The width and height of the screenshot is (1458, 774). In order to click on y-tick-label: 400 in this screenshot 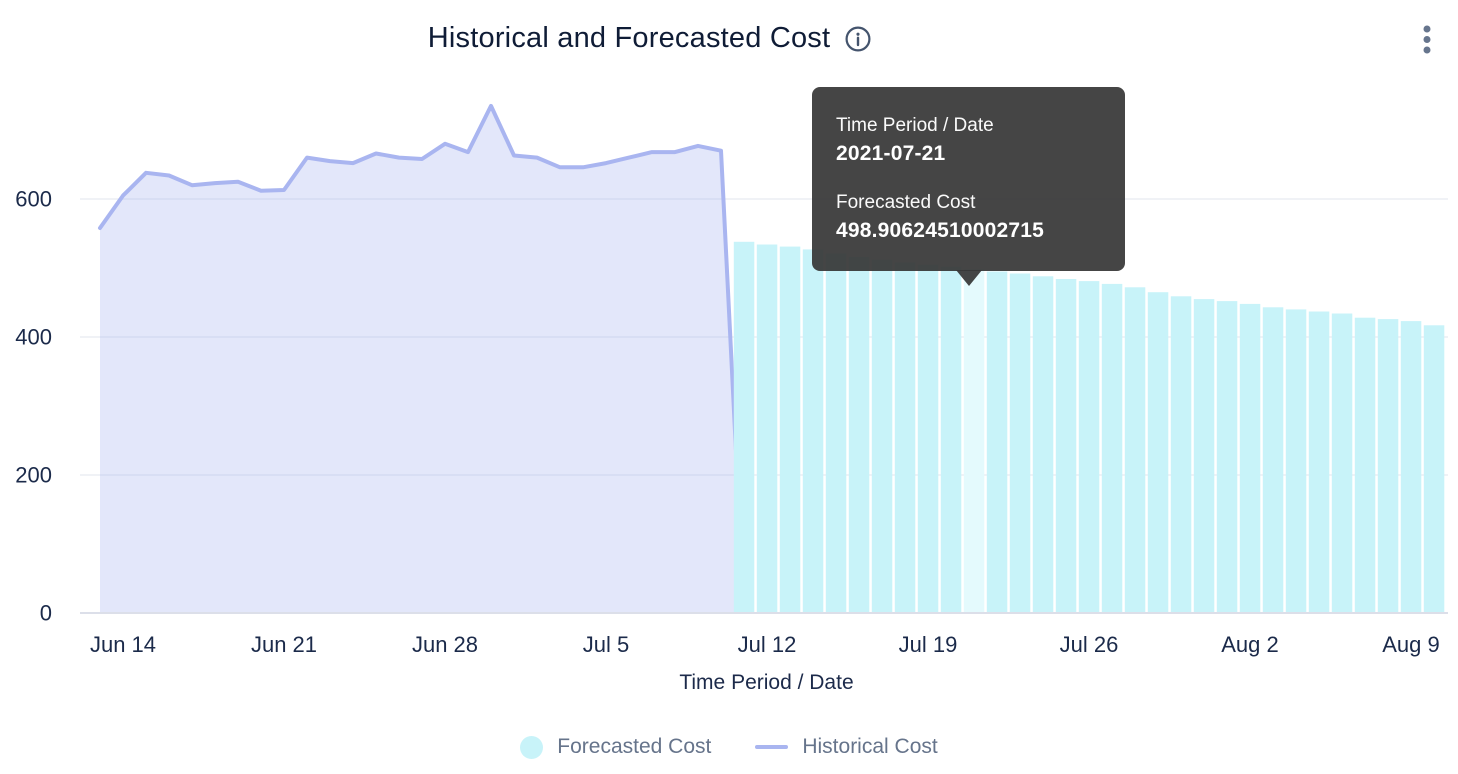, I will do `click(33, 337)`.